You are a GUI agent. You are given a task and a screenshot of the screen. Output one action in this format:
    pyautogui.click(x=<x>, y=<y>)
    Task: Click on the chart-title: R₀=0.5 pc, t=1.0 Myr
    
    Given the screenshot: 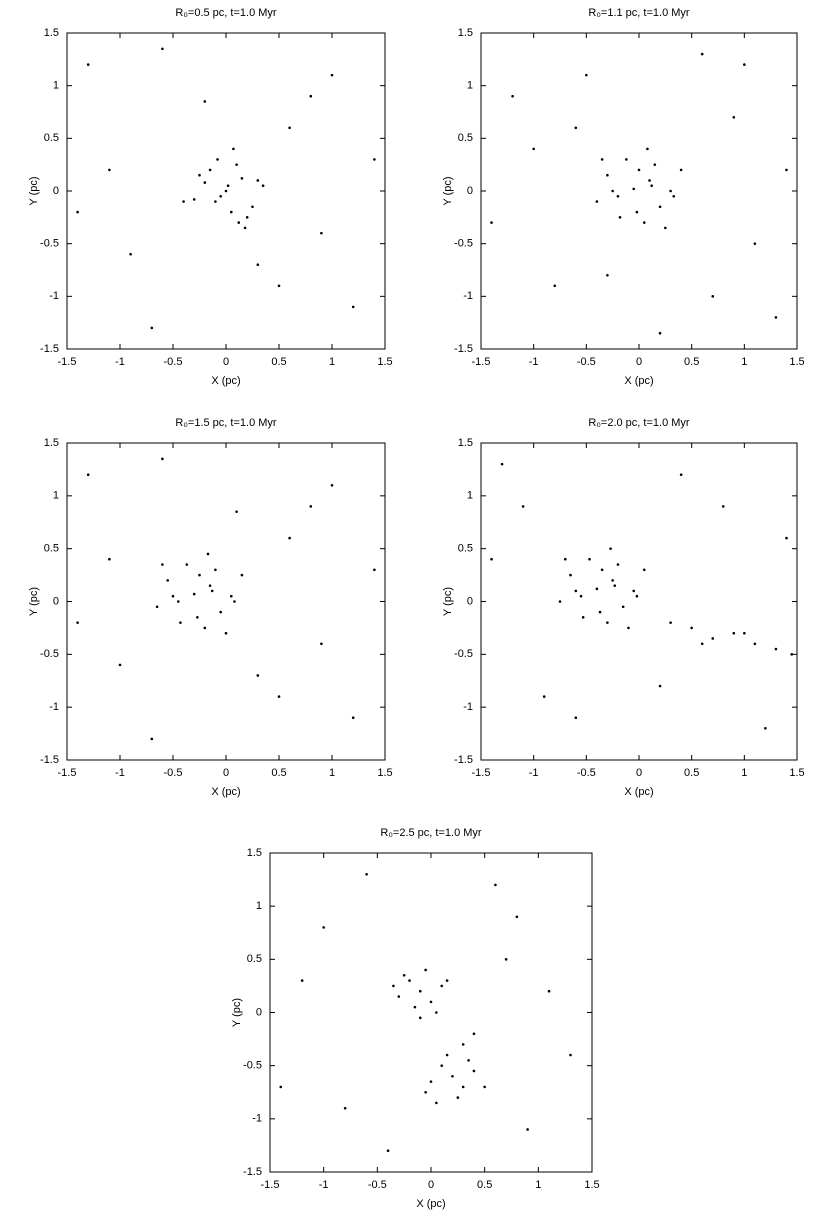 What is the action you would take?
    pyautogui.click(x=226, y=13)
    